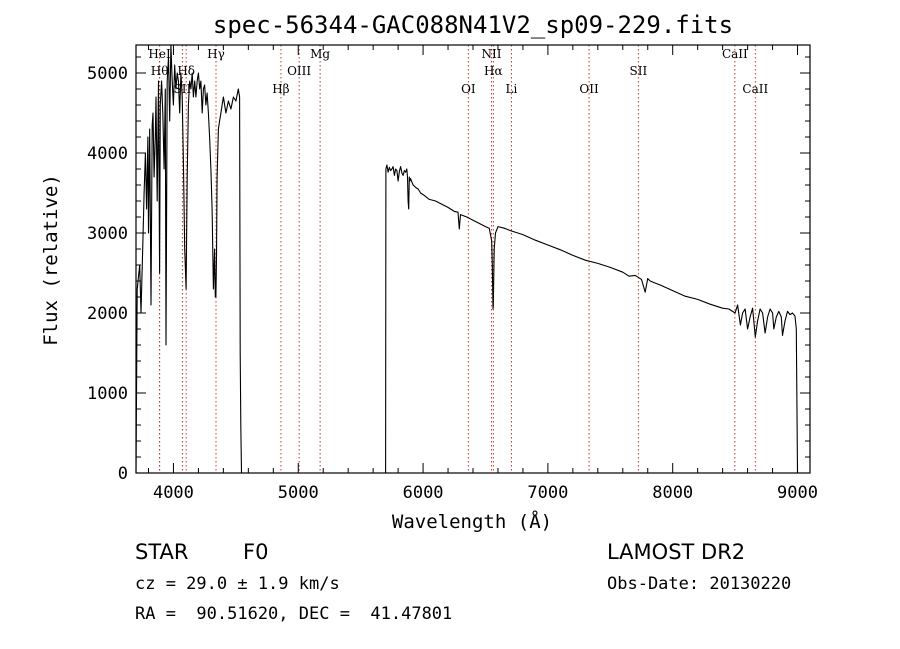 This screenshot has height=649, width=900. I want to click on y-tick-label: 3000, so click(107, 234).